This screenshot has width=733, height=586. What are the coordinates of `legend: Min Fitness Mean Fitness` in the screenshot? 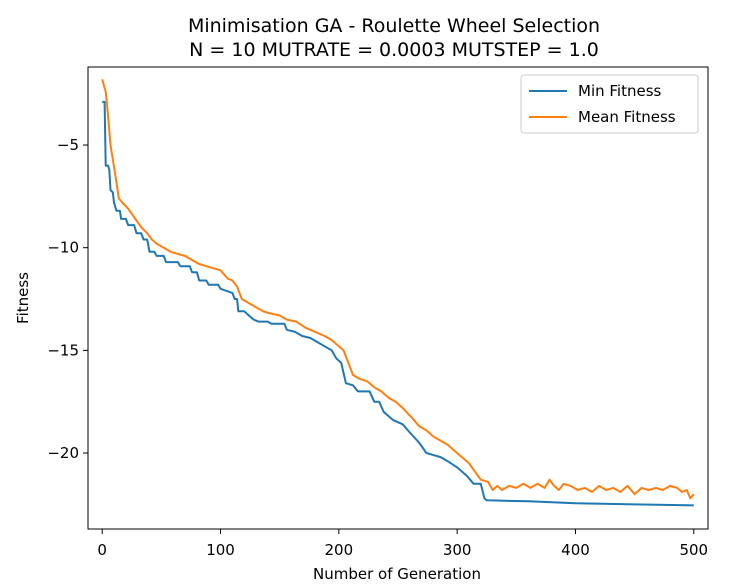 It's located at (609, 104).